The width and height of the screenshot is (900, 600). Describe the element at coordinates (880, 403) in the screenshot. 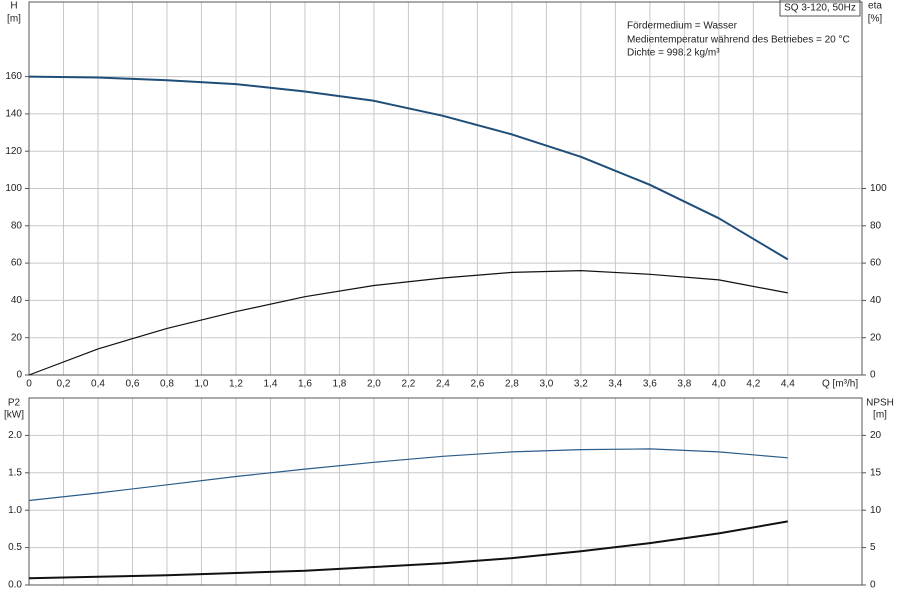

I see `y2-axis-label: NPSH` at that location.